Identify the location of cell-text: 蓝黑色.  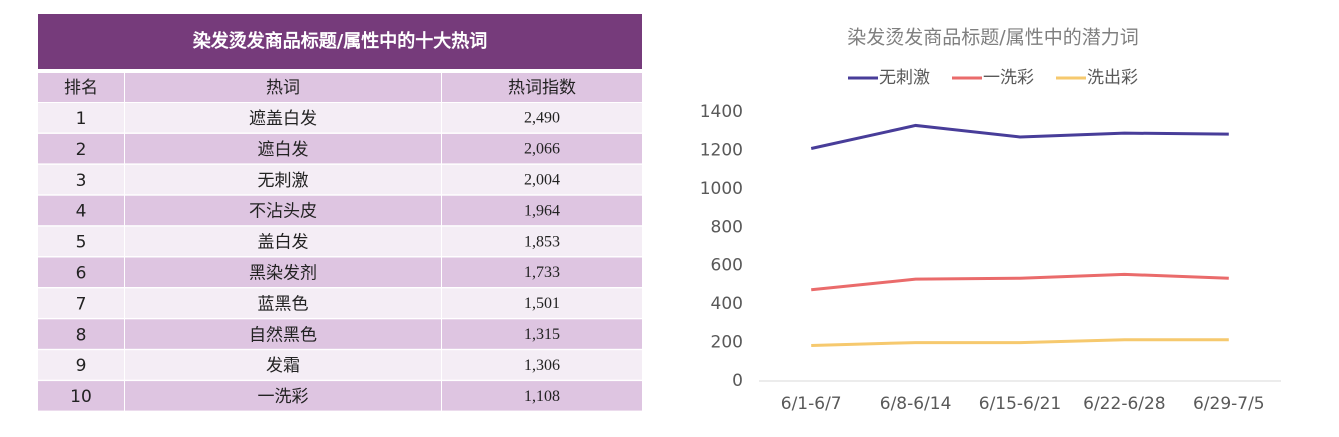
(283, 304).